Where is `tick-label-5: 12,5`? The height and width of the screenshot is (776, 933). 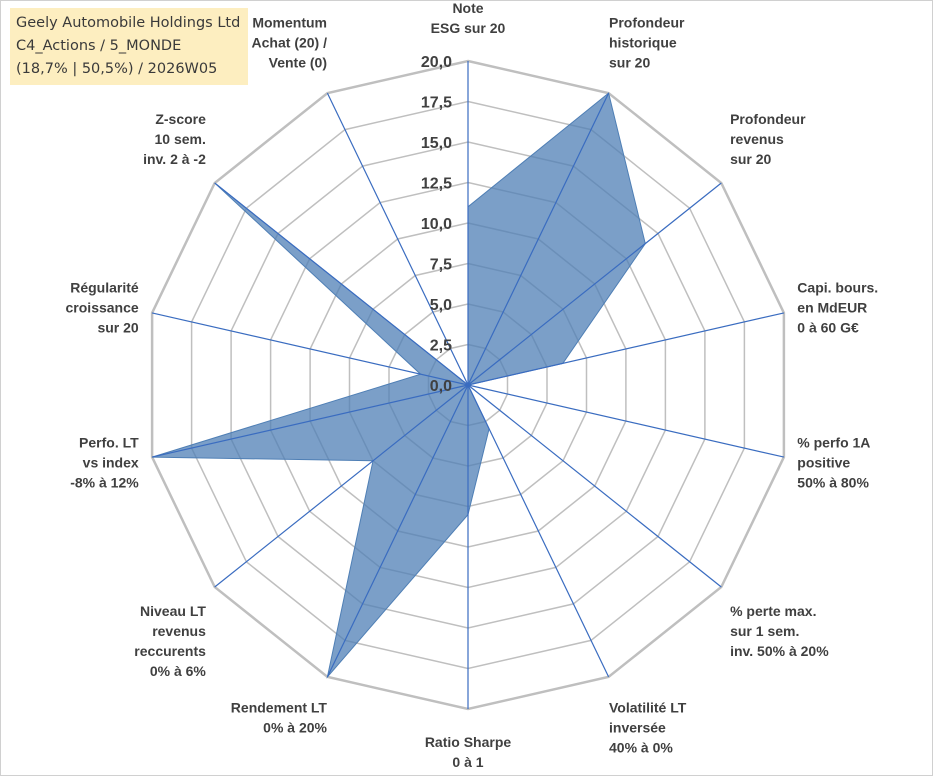
tick-label-5: 12,5 is located at coordinates (436, 184).